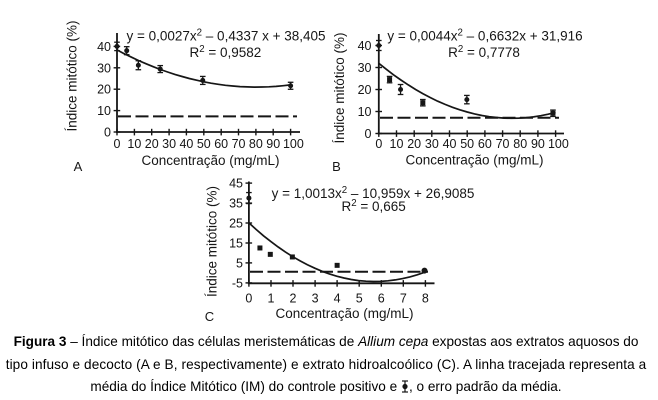  What do you see at coordinates (336, 166) in the screenshot?
I see `svg-text: B` at bounding box center [336, 166].